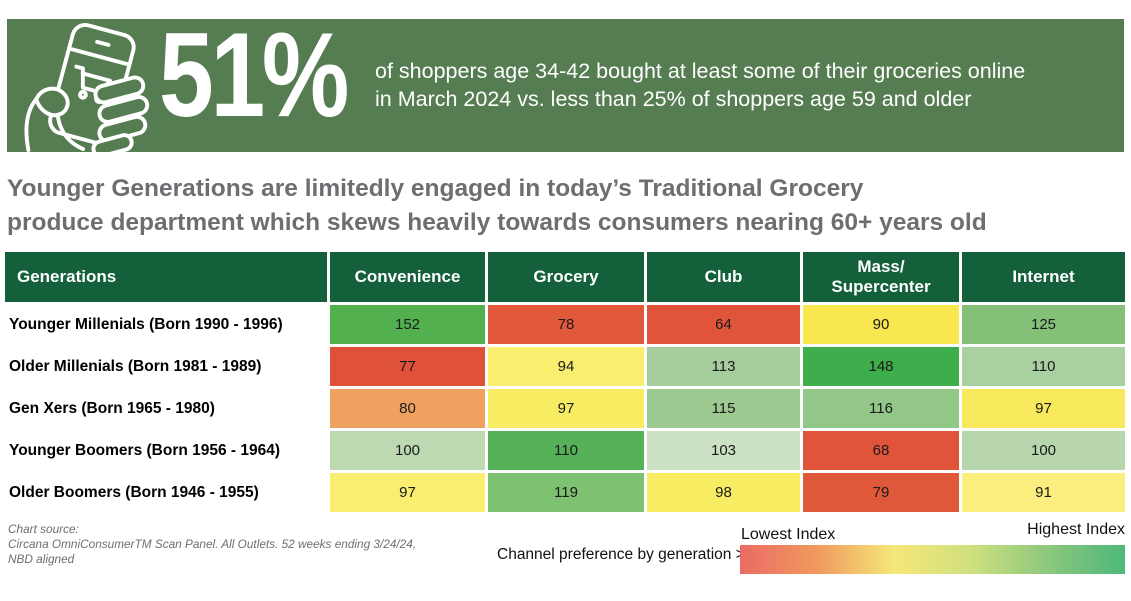 The image size is (1131, 601). What do you see at coordinates (407, 366) in the screenshot?
I see `heatmap-cell: 77` at bounding box center [407, 366].